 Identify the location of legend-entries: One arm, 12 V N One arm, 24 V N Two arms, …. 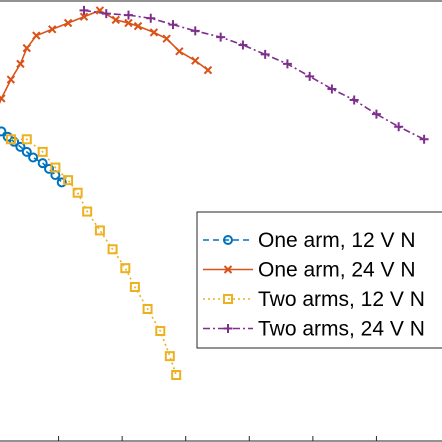
(314, 285).